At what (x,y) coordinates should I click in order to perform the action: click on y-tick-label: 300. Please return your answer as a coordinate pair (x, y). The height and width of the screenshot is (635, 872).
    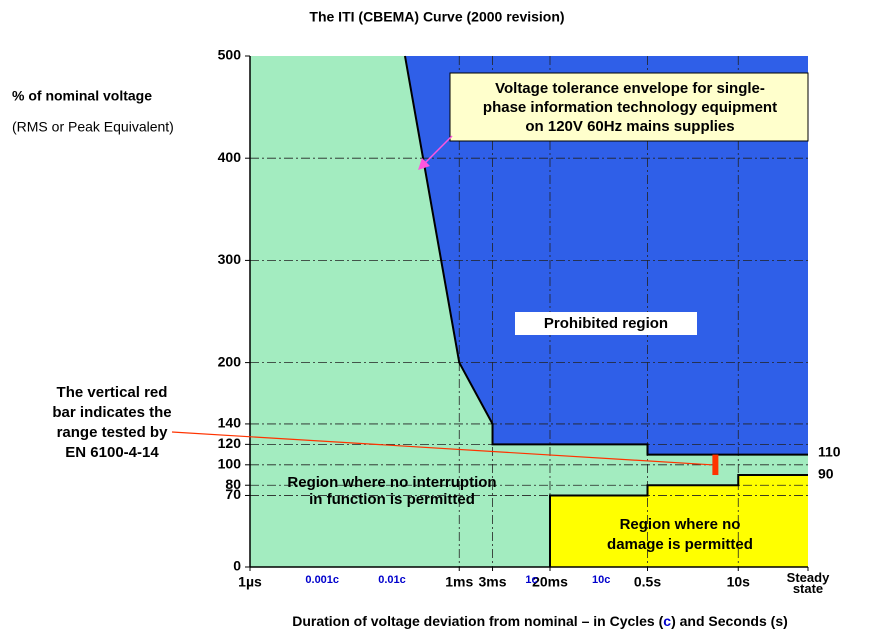
    Looking at the image, I should click on (230, 259).